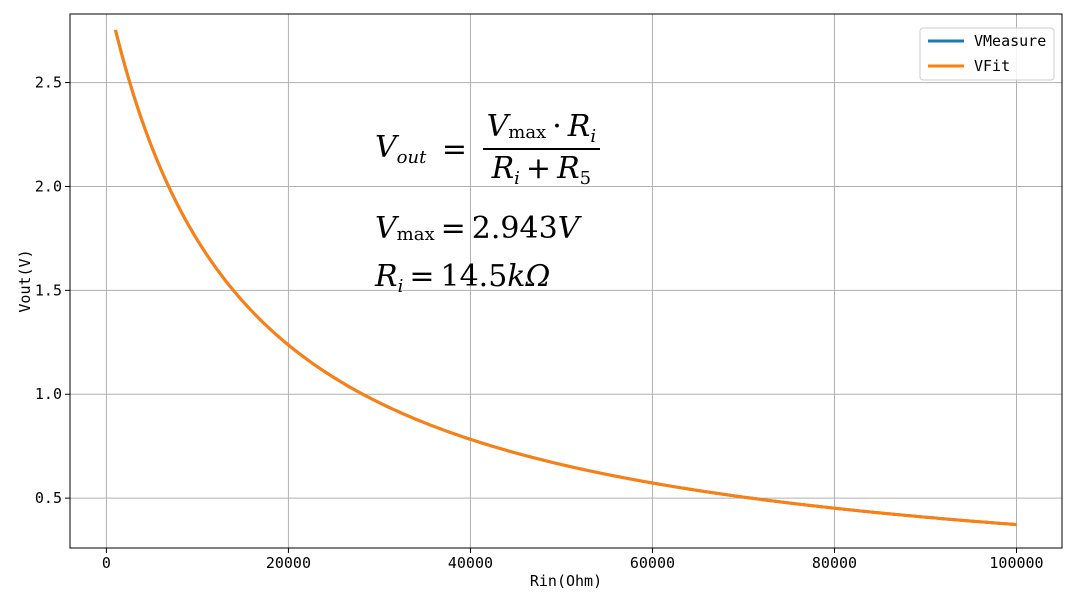 Image resolution: width=1080 pixels, height=608 pixels. I want to click on formula-denominator: Ri + R5, so click(541, 170).